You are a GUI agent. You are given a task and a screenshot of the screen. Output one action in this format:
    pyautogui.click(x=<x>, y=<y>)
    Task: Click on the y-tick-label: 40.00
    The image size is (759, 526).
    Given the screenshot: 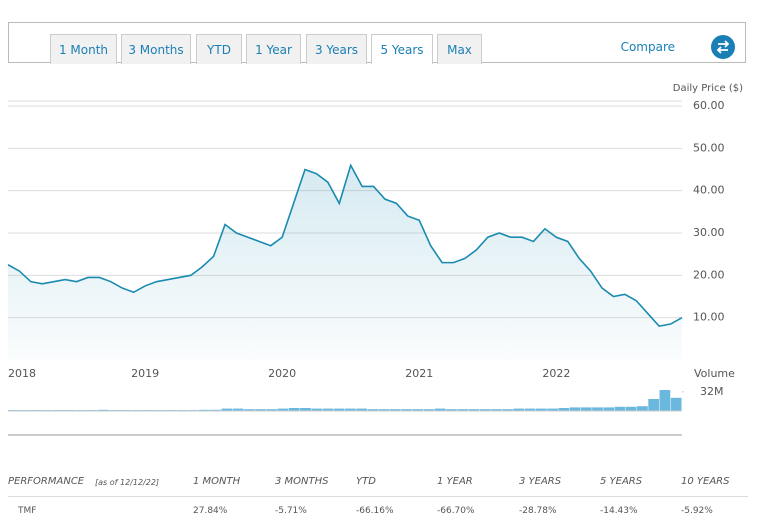 What is the action you would take?
    pyautogui.click(x=709, y=190)
    